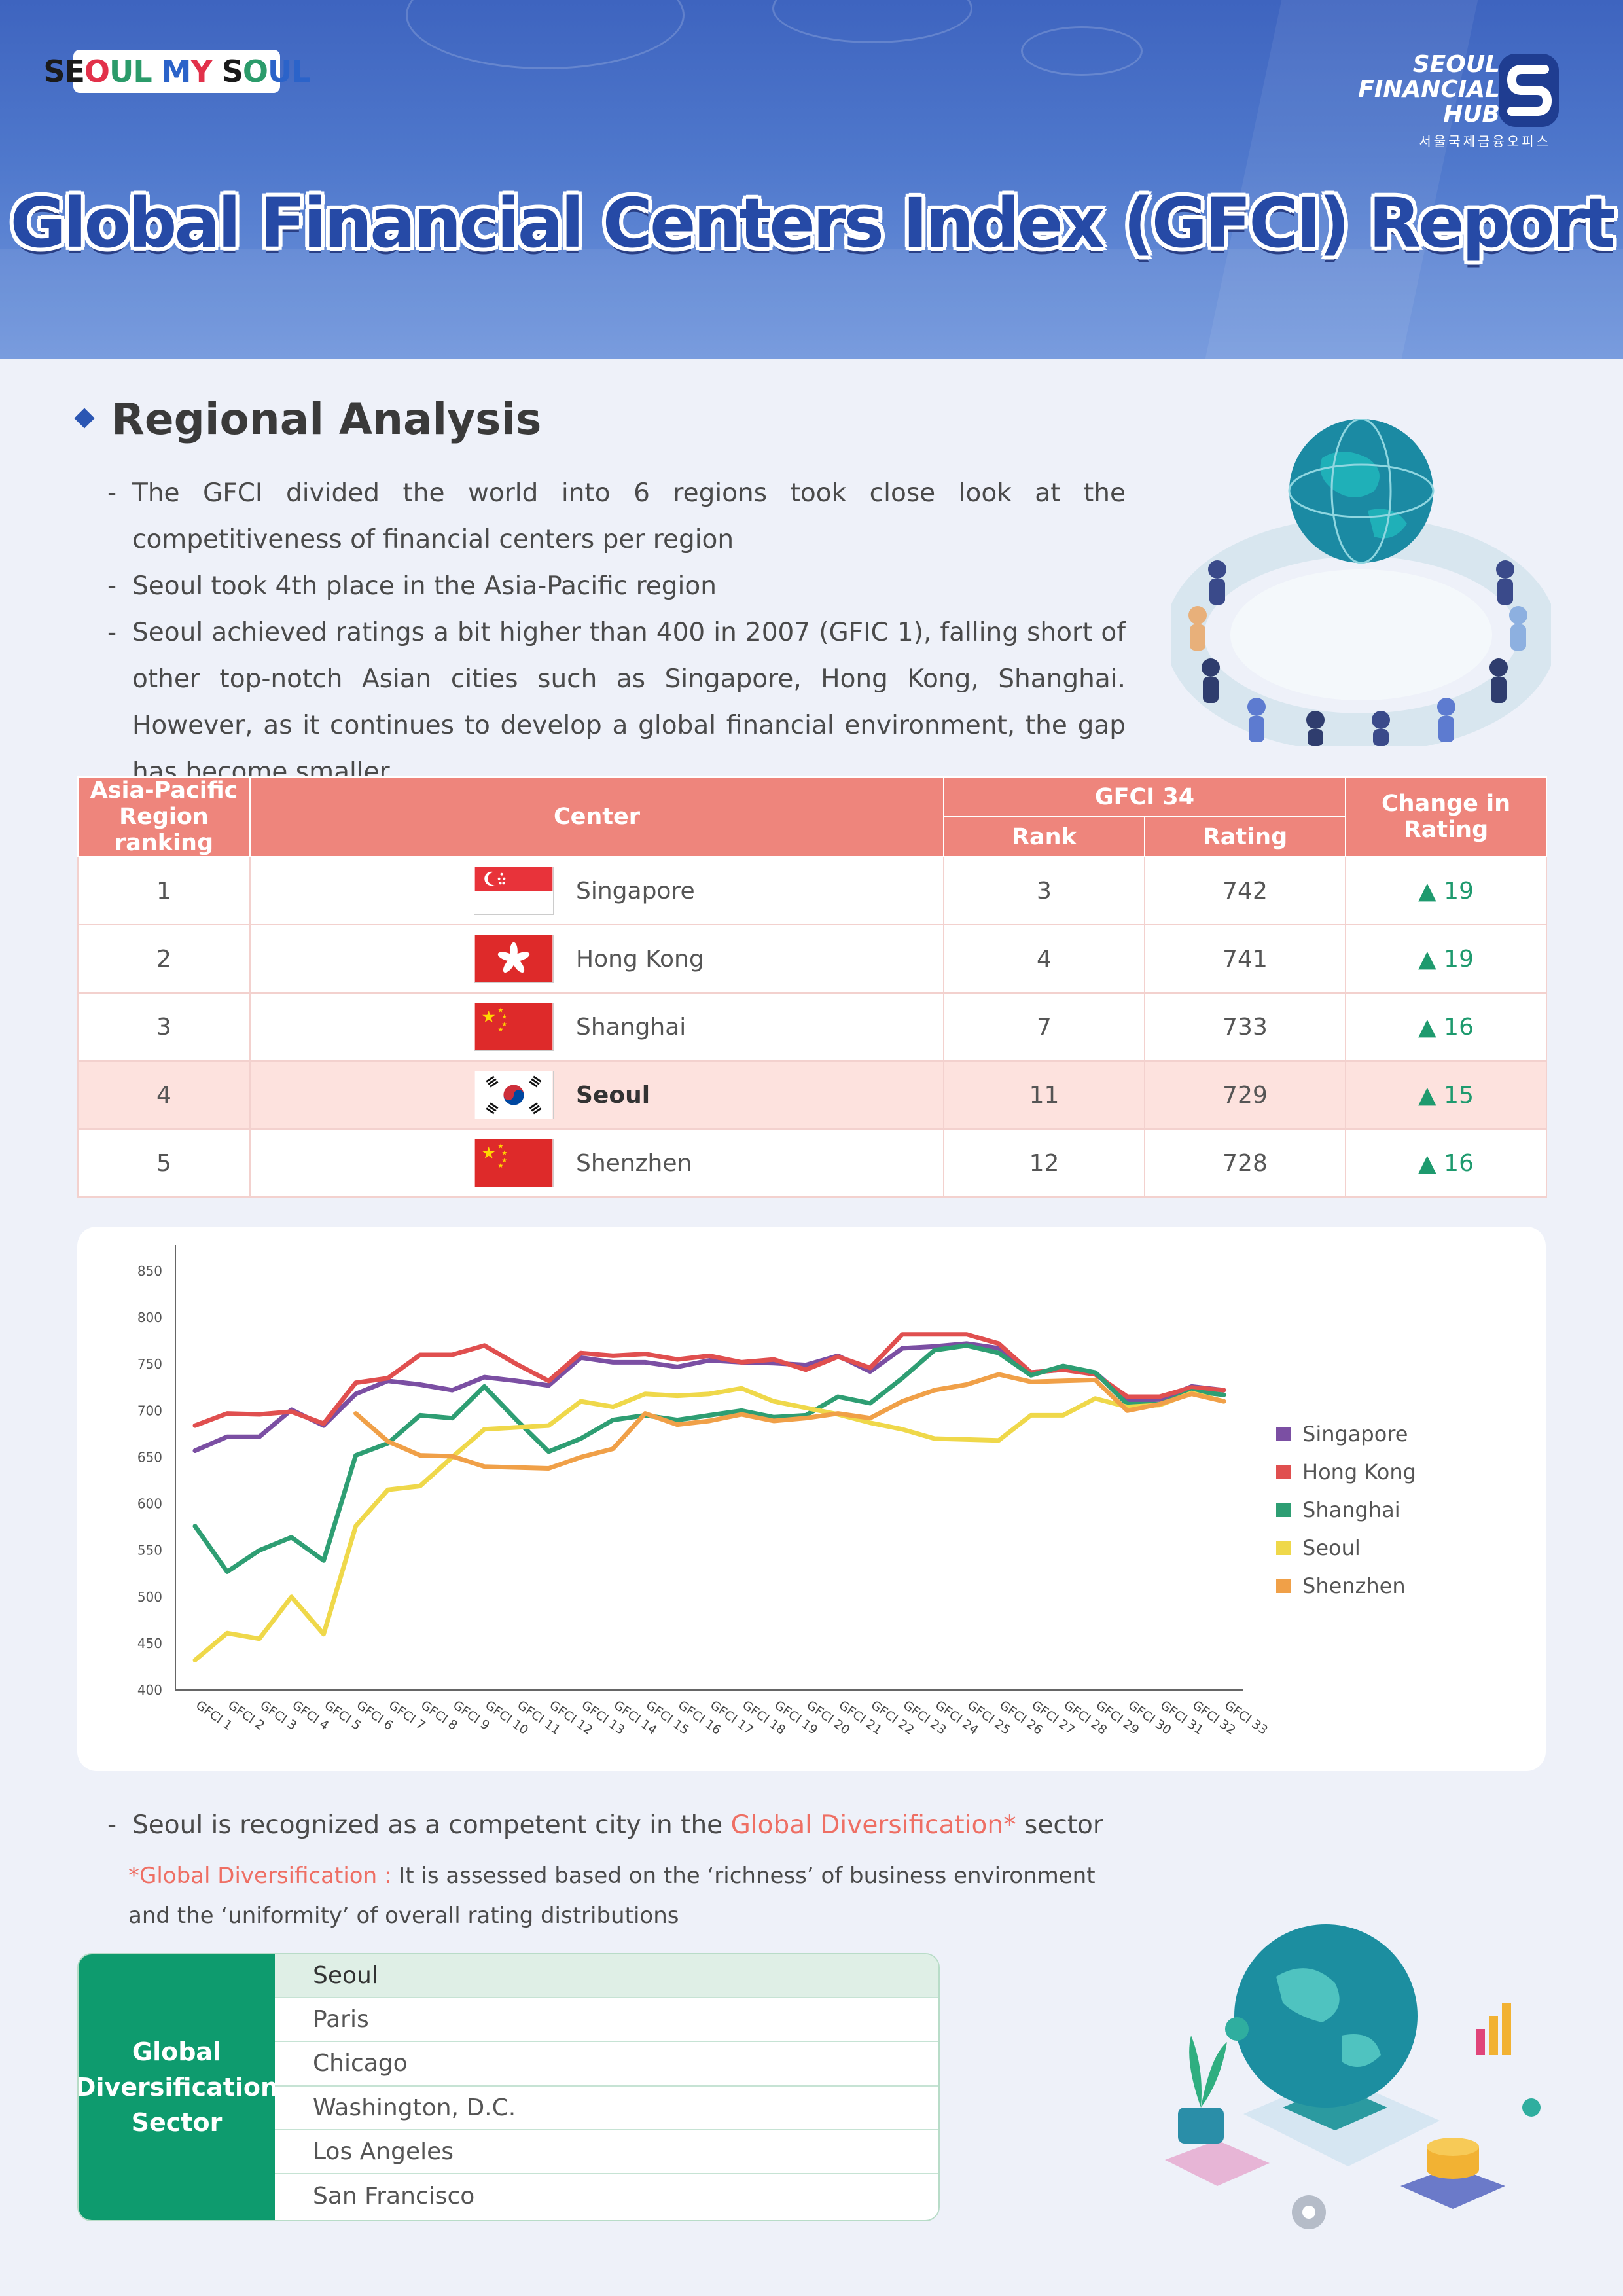 This screenshot has height=2296, width=1623. What do you see at coordinates (278, 1715) in the screenshot?
I see `x-tick-label: GFCI 3` at bounding box center [278, 1715].